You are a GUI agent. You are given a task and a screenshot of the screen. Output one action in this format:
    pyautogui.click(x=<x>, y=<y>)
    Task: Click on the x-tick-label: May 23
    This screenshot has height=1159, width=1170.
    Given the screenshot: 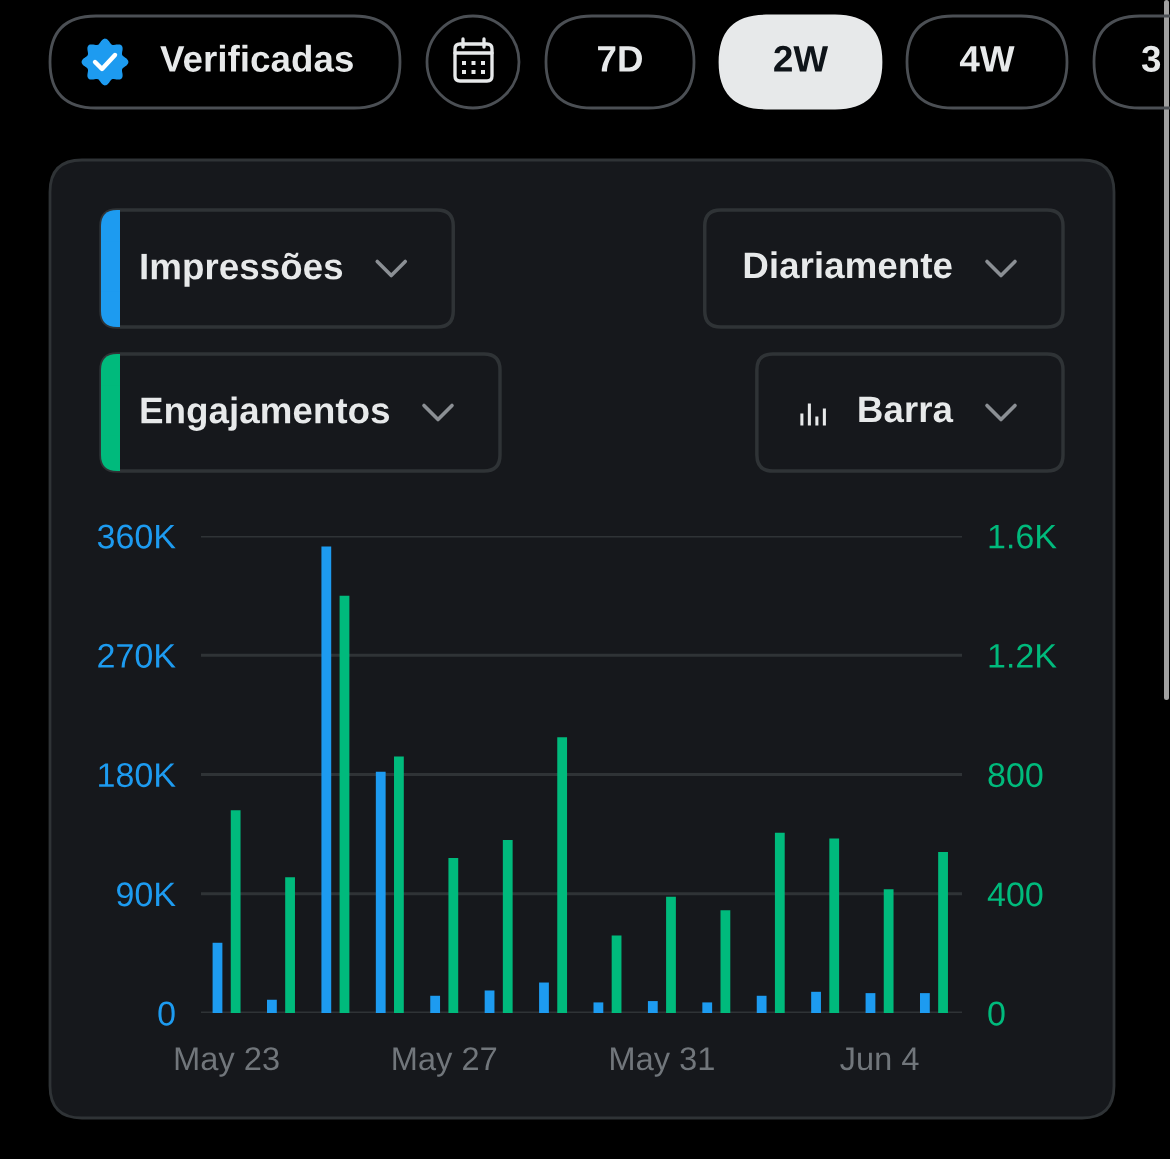 What is the action you would take?
    pyautogui.click(x=227, y=1062)
    